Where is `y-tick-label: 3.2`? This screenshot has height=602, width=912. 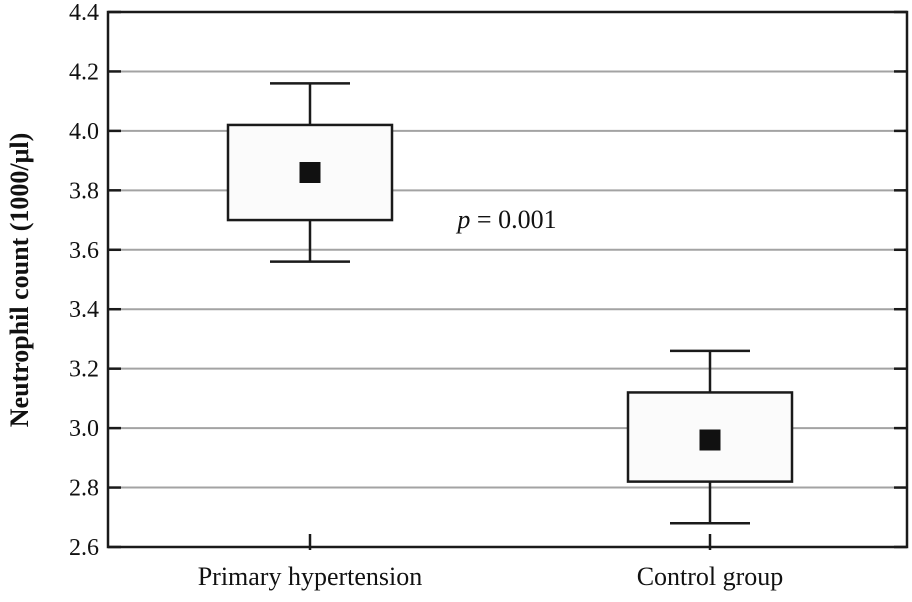 y-tick-label: 3.2 is located at coordinates (84, 370).